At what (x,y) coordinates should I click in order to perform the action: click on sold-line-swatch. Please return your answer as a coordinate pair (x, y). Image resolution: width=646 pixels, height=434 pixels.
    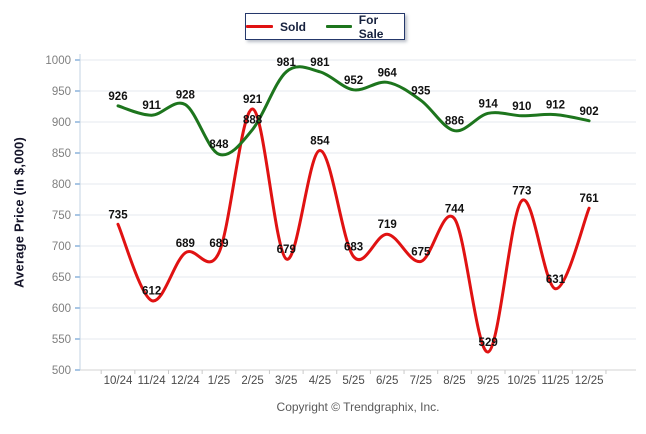
    Looking at the image, I should click on (259, 26).